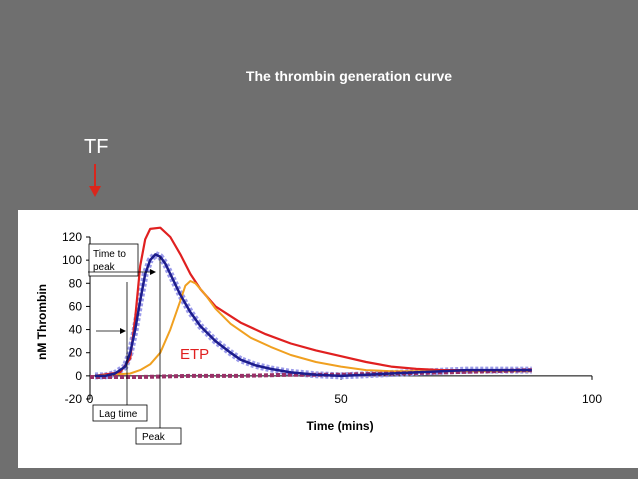 The width and height of the screenshot is (638, 479). Describe the element at coordinates (118, 414) in the screenshot. I see `annotation-lag-time-label: Lag time` at that location.